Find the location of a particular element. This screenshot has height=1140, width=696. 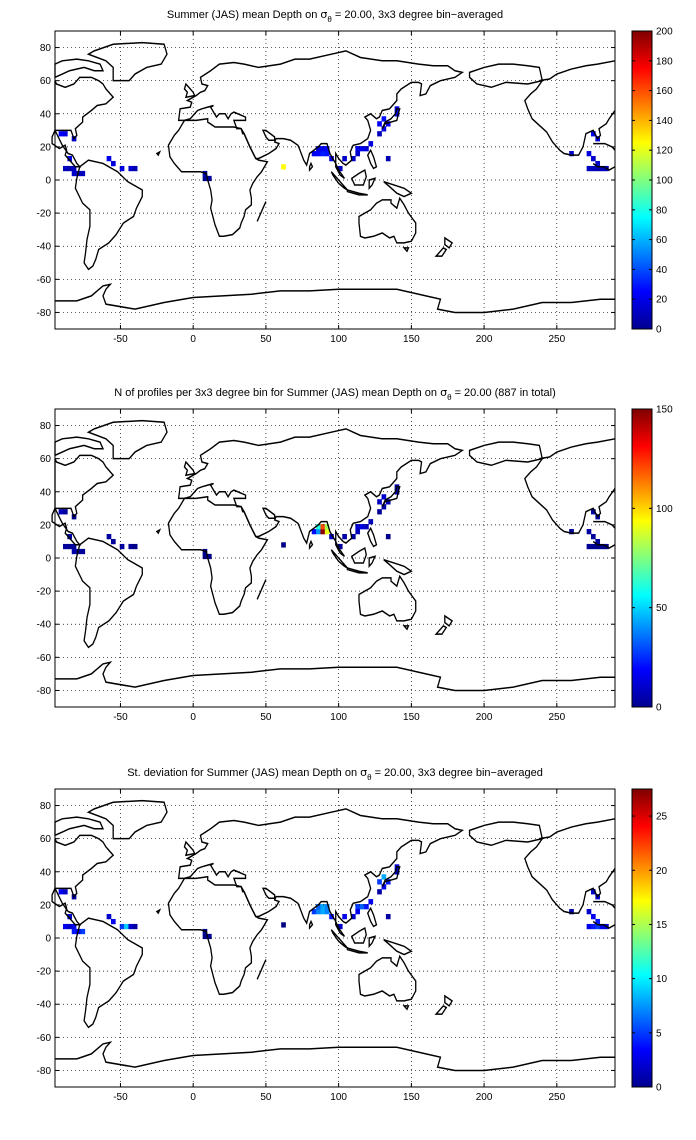

x-tick-label: -50 is located at coordinates (120, 717).